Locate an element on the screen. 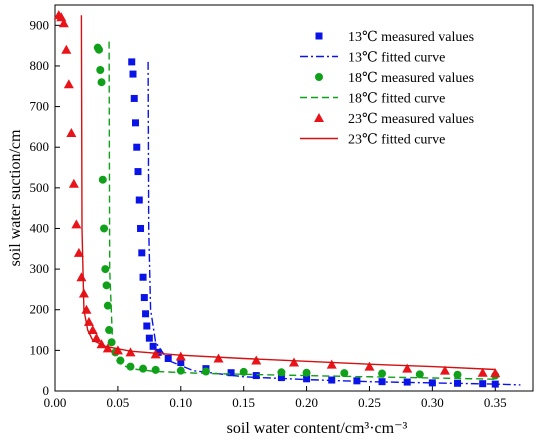 This screenshot has width=550, height=446. legend-label: 13℃ fitted curve is located at coordinates (396, 58).